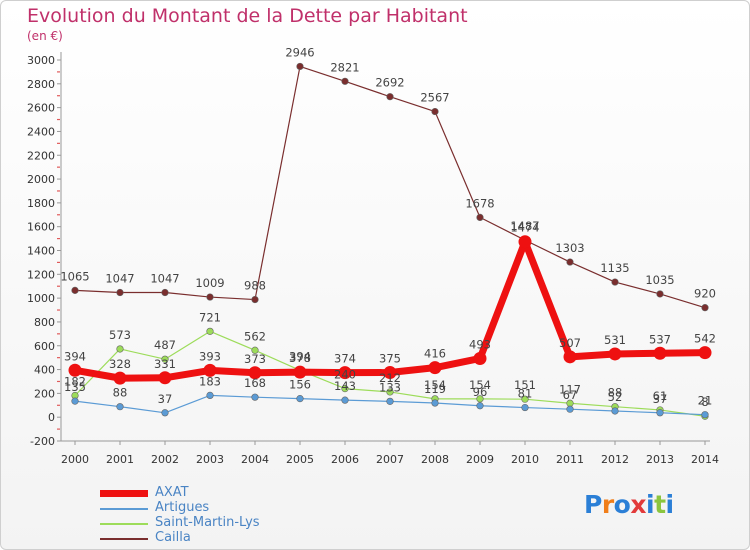 Image resolution: width=750 pixels, height=550 pixels. Describe the element at coordinates (660, 339) in the screenshot. I see `data-label: 537` at that location.